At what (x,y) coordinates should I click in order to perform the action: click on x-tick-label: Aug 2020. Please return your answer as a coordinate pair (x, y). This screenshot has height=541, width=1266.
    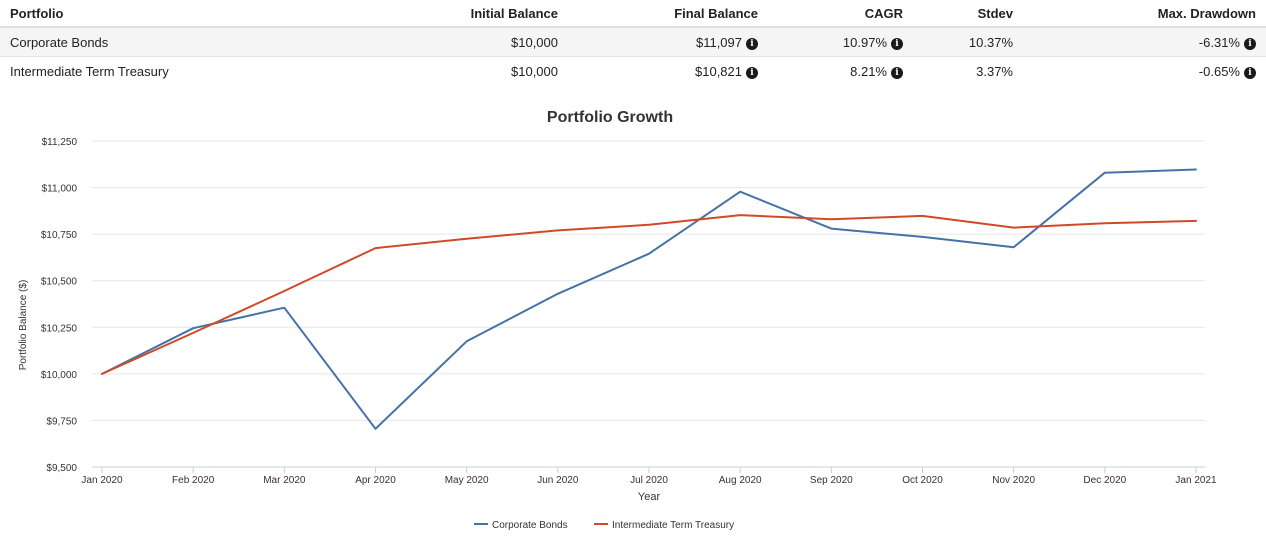
    Looking at the image, I should click on (740, 480).